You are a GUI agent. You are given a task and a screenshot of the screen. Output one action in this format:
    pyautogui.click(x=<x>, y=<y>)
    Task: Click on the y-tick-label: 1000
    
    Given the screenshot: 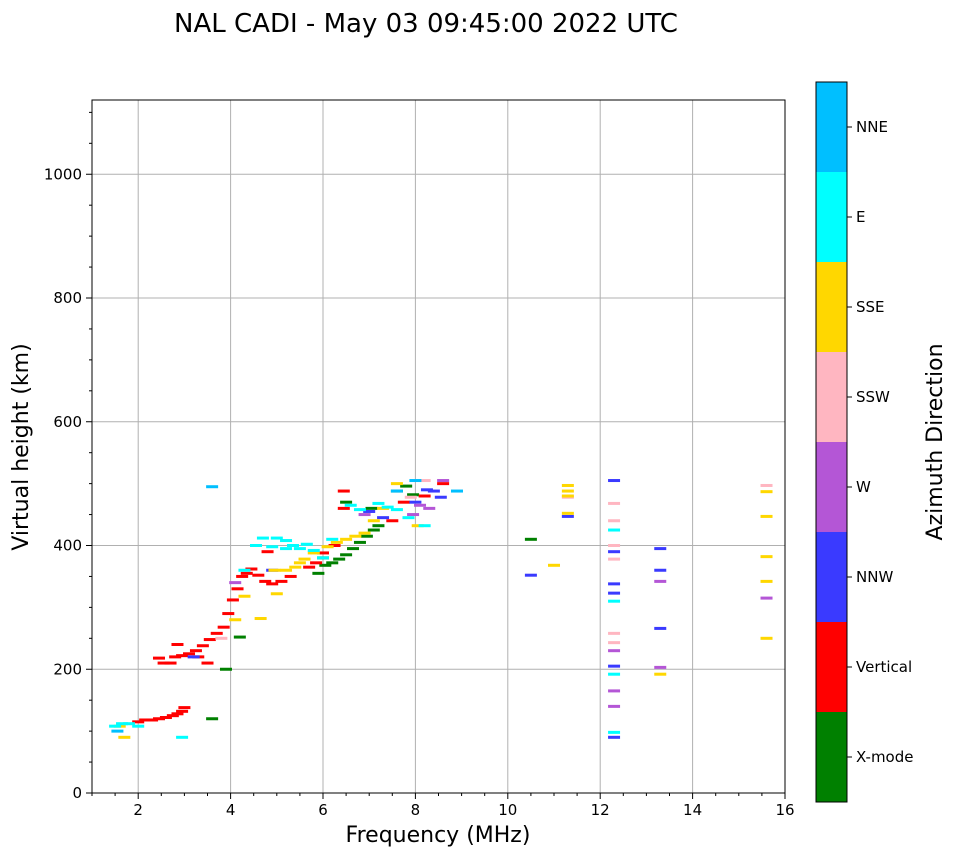 What is the action you would take?
    pyautogui.click(x=63, y=174)
    